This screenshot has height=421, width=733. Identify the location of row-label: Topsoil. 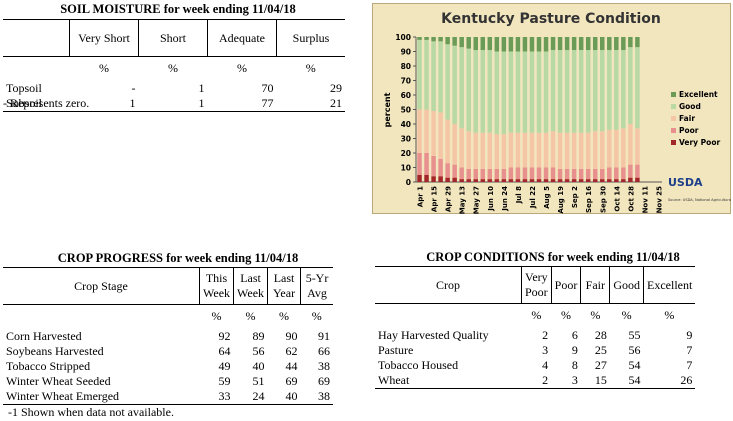
(24, 88).